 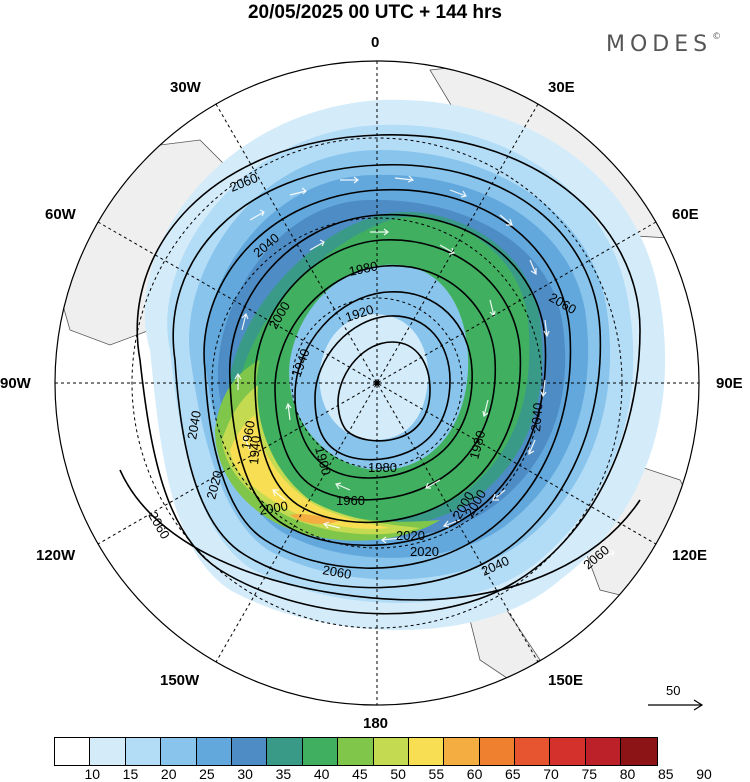 What do you see at coordinates (92, 774) in the screenshot?
I see `colorbar-tick-label: 10` at bounding box center [92, 774].